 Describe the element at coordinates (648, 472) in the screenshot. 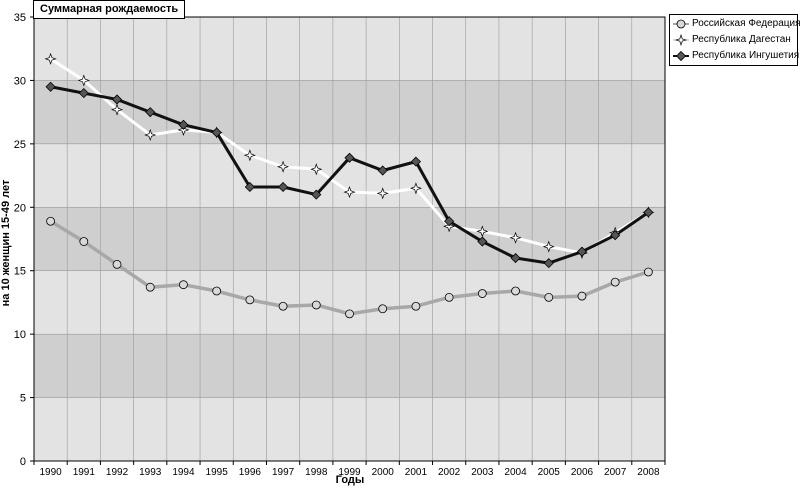

I see `x-tick-label: 2008` at that location.